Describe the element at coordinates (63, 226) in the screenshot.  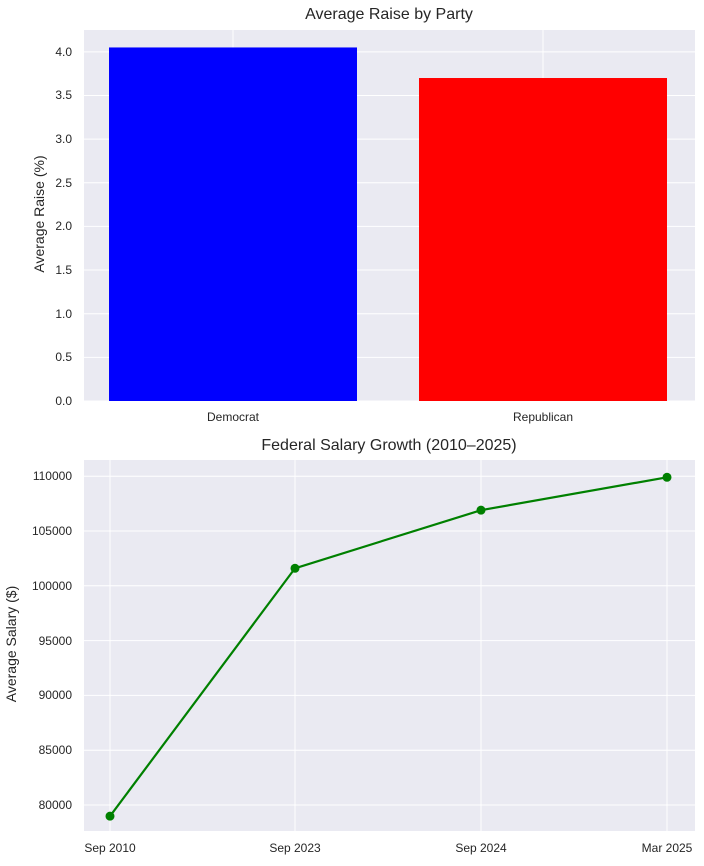
I see `y-tick-label: 2.0` at that location.